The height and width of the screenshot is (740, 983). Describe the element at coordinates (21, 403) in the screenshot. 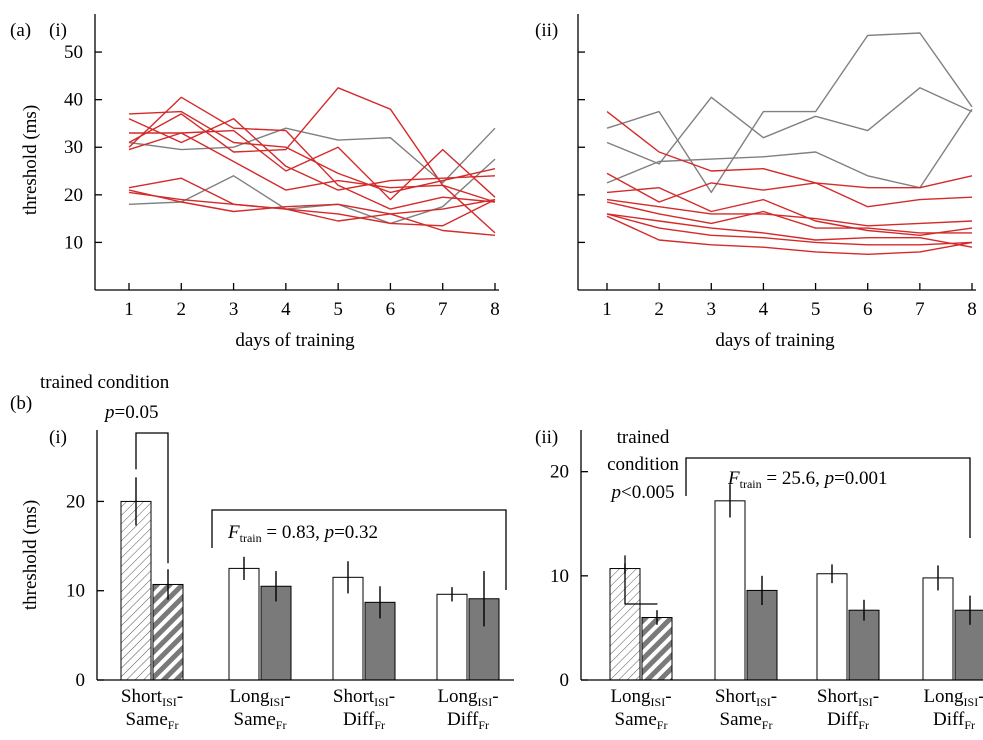

I see `panel-label-b: (b)` at that location.